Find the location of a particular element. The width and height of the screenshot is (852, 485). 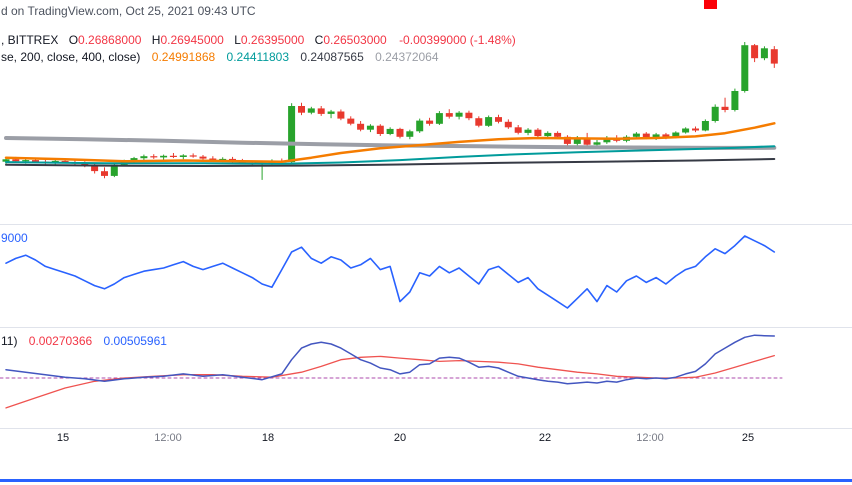

ma100-value: 0.24411803 is located at coordinates (258, 57).